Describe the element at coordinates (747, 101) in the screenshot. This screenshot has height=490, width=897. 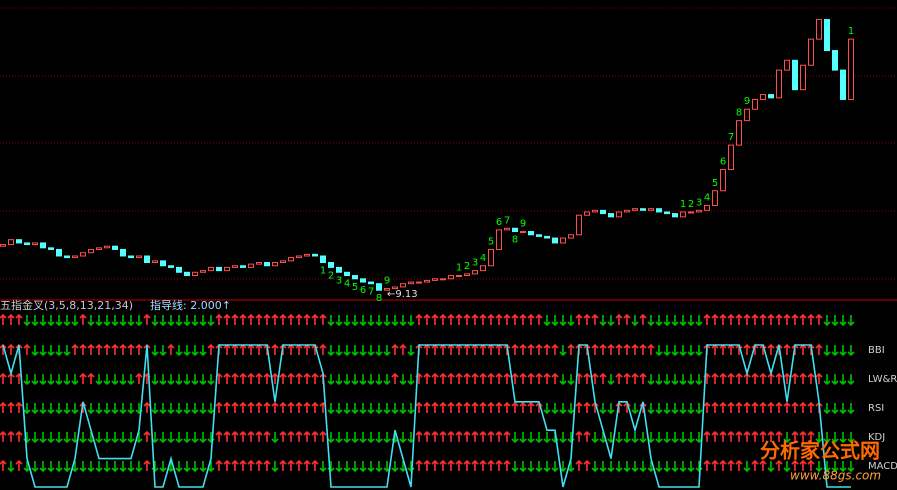
I see `count-label: 9` at that location.